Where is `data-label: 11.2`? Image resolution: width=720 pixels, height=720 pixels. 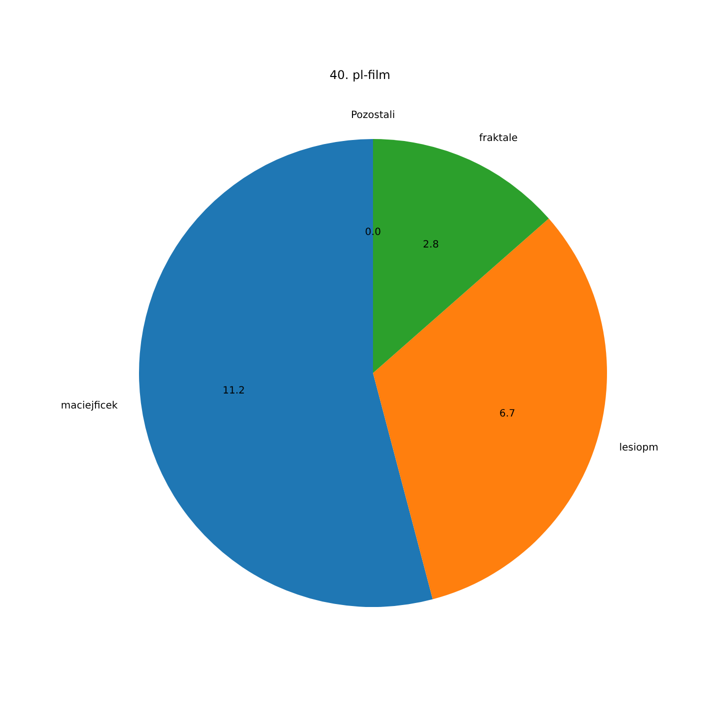 data-label: 11.2 is located at coordinates (233, 391).